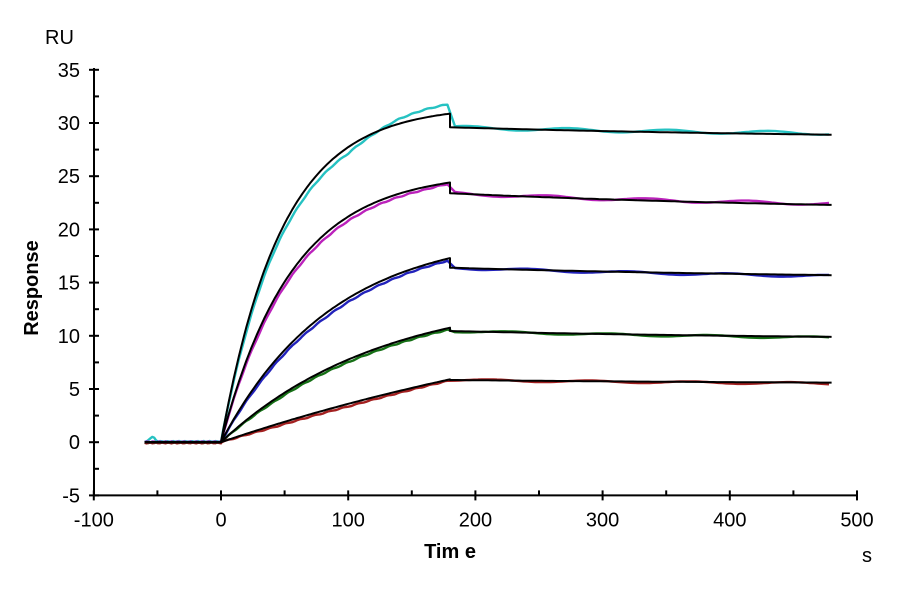 Image resolution: width=900 pixels, height=600 pixels. What do you see at coordinates (71, 496) in the screenshot?
I see `y-tick-label: -5` at bounding box center [71, 496].